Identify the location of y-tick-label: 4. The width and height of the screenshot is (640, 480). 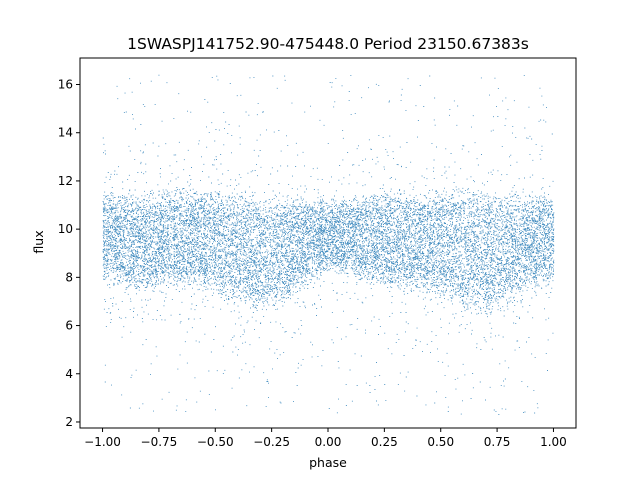
(69, 374).